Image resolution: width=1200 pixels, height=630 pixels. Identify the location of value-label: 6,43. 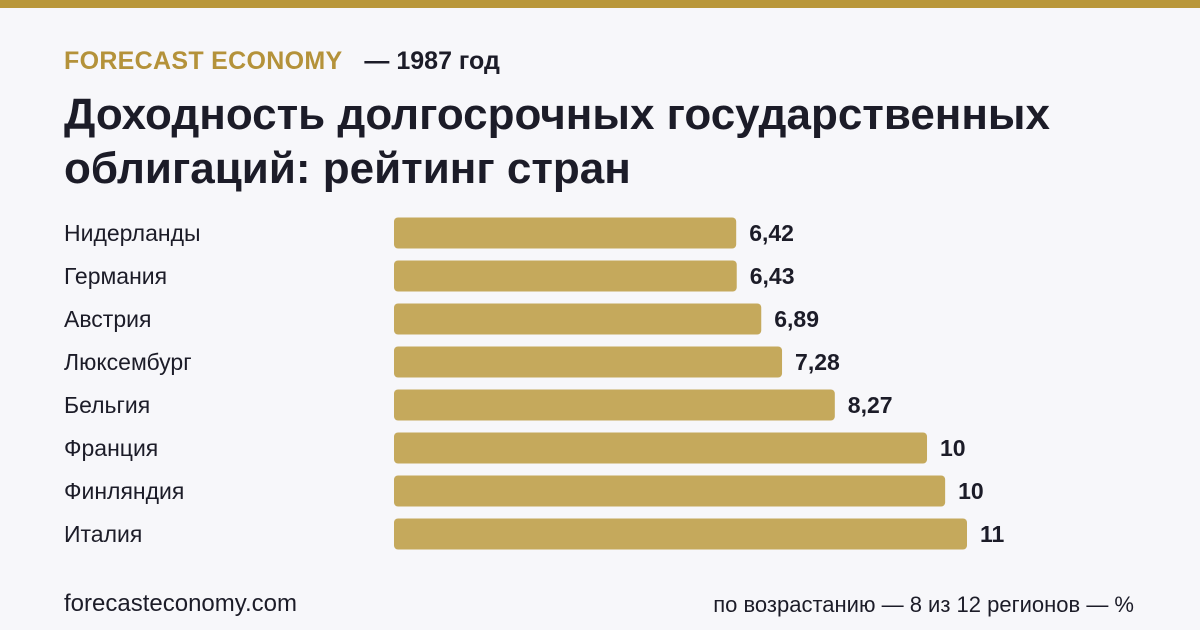
(772, 276).